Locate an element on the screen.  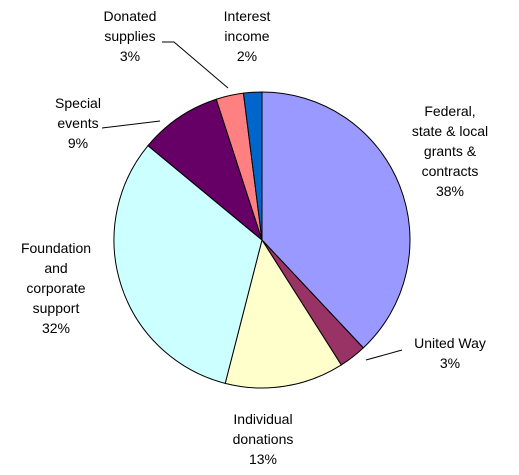
slice-value-label: 2% is located at coordinates (247, 56).